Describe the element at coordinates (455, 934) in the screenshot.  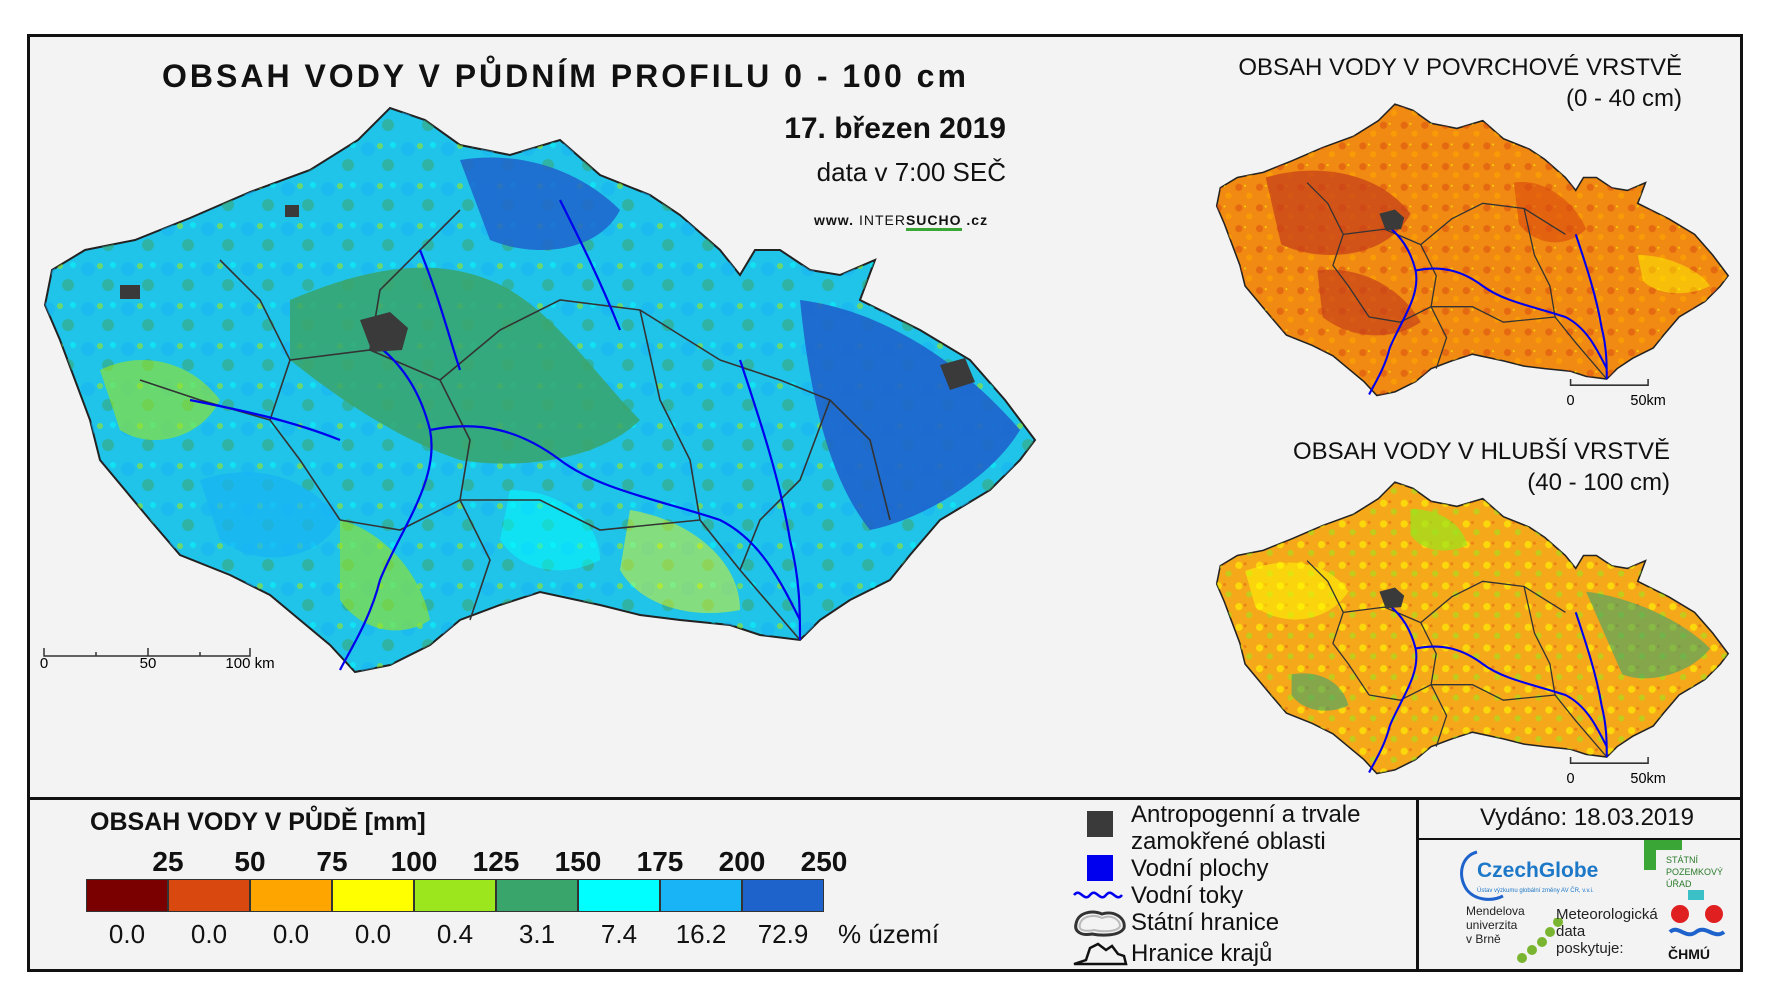
I see `legend-percent-5: 0.4` at that location.